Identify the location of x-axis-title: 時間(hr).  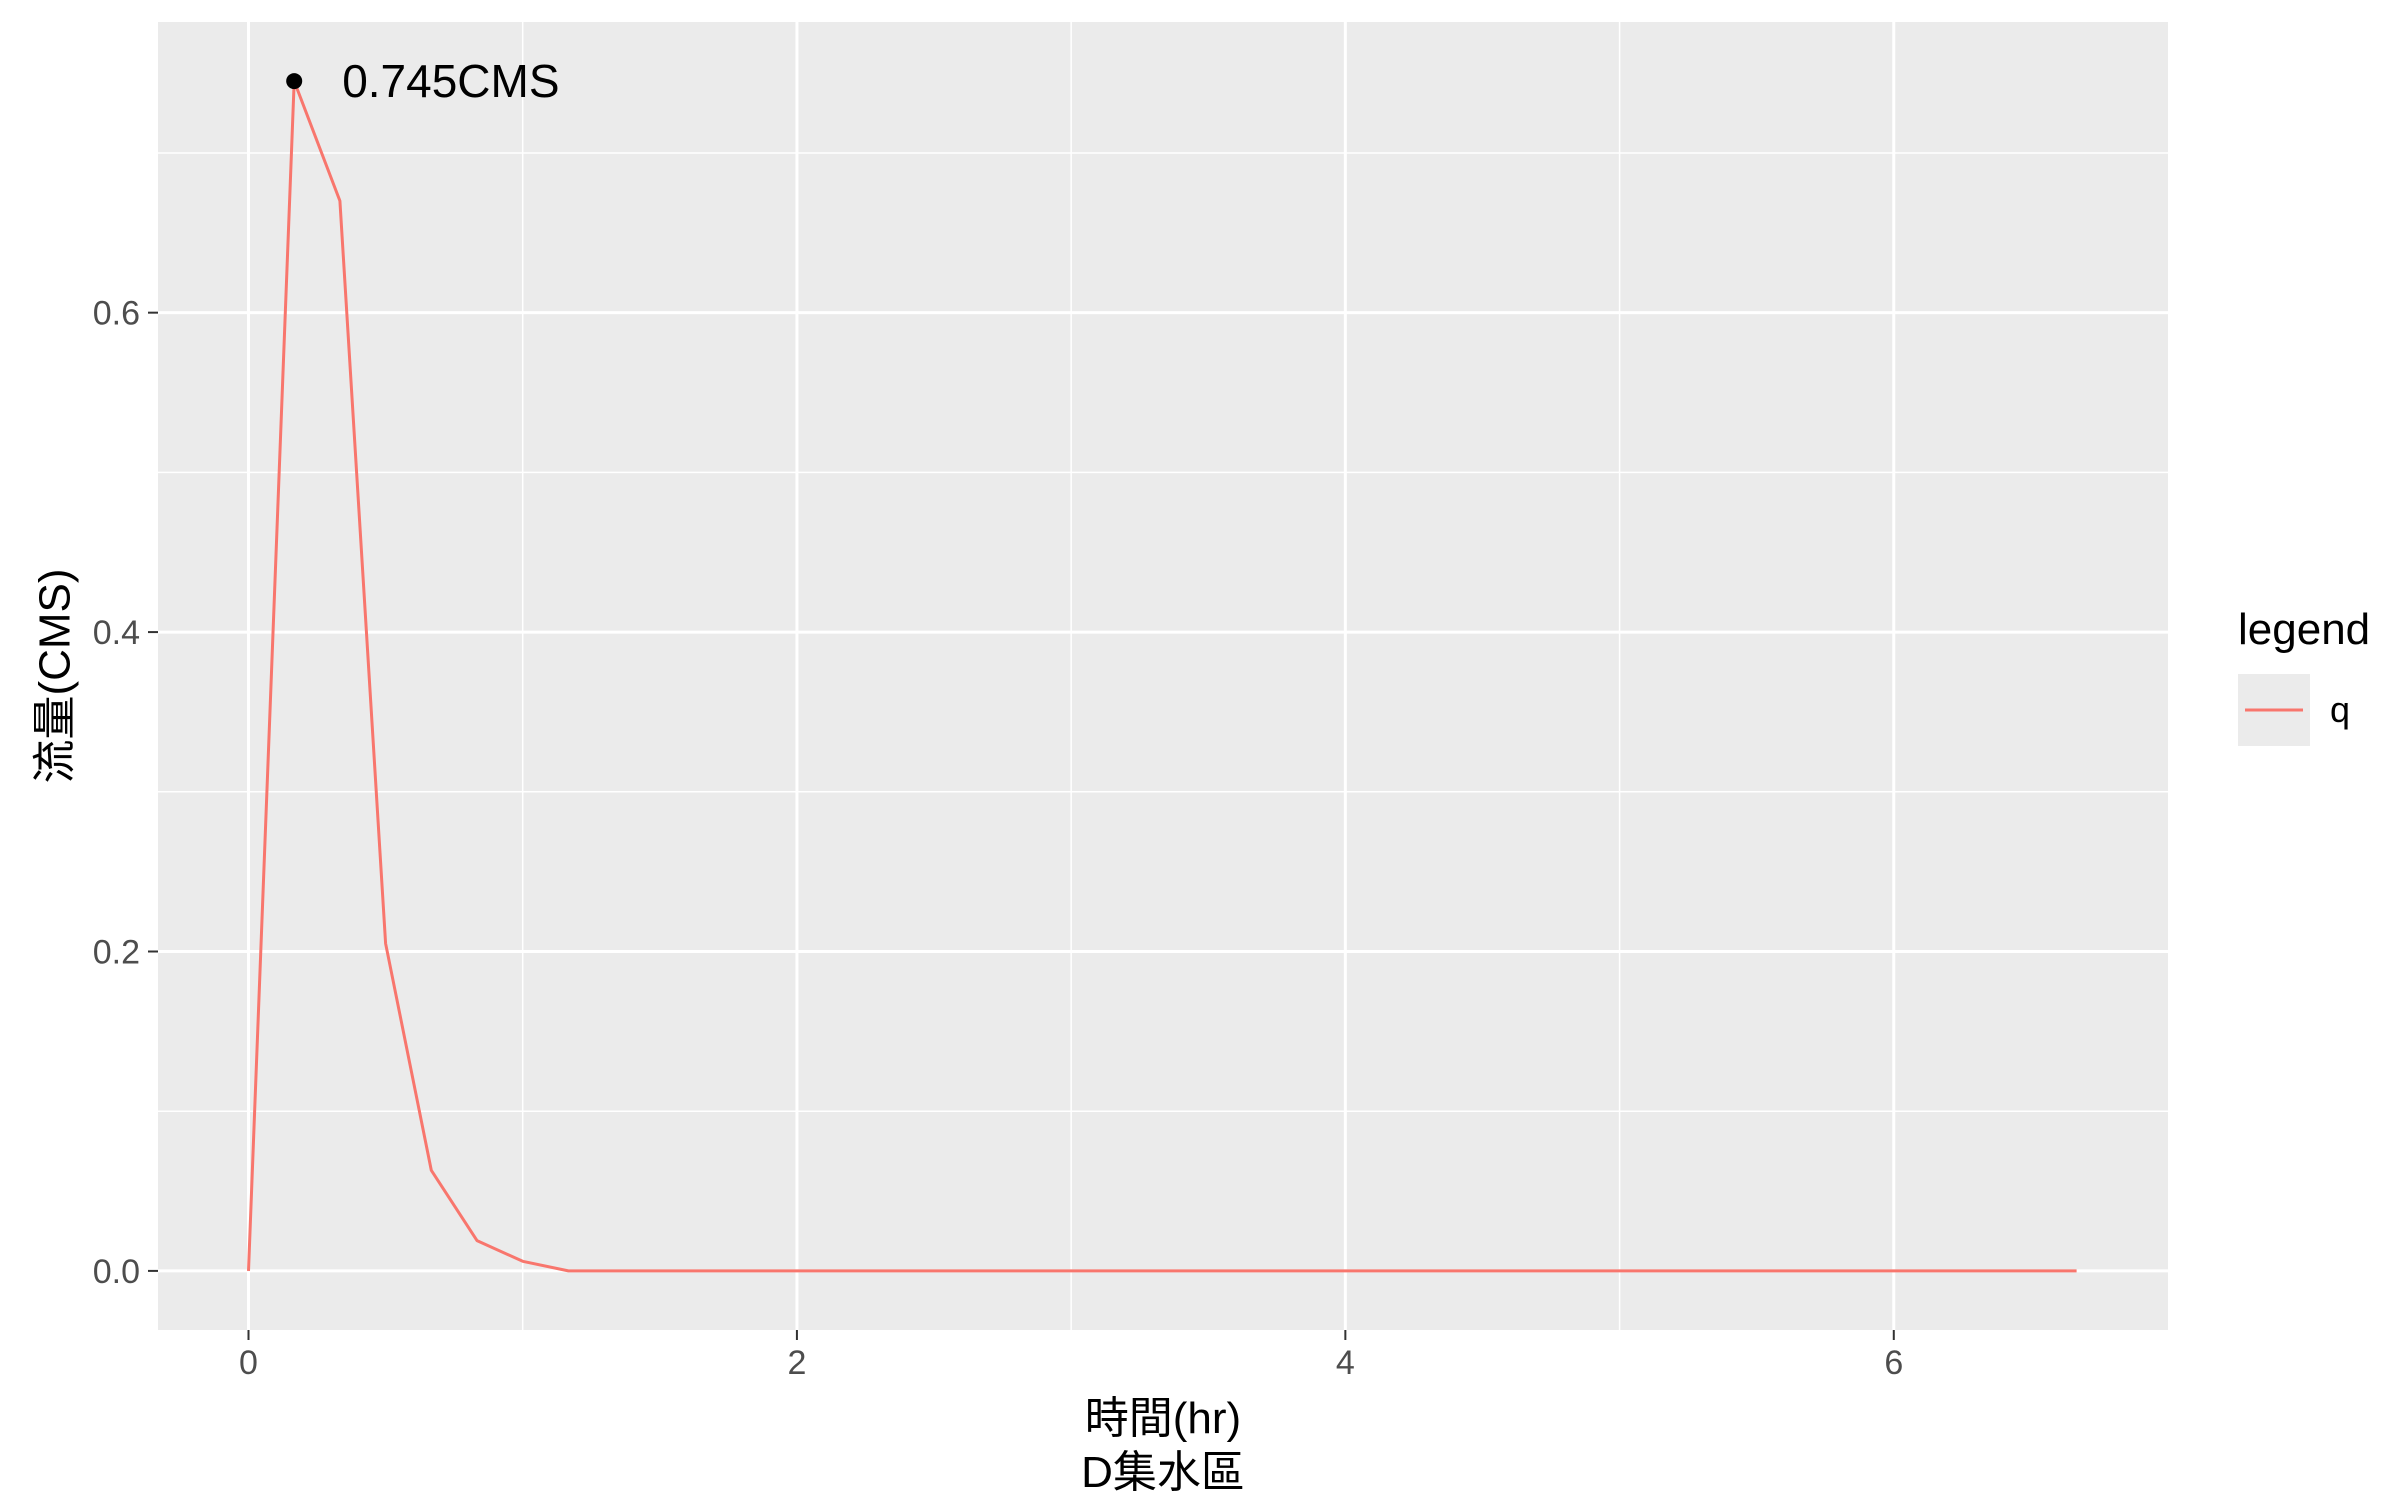
(1163, 1418).